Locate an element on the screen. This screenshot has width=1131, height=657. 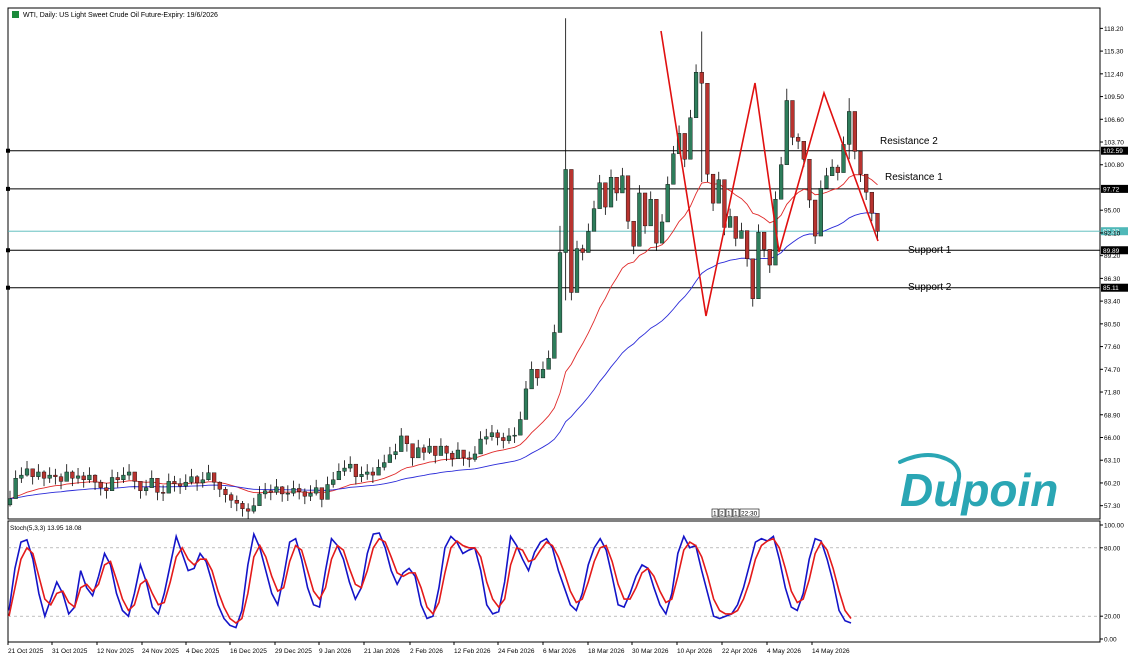
resistance2-handle is located at coordinates (8, 150).